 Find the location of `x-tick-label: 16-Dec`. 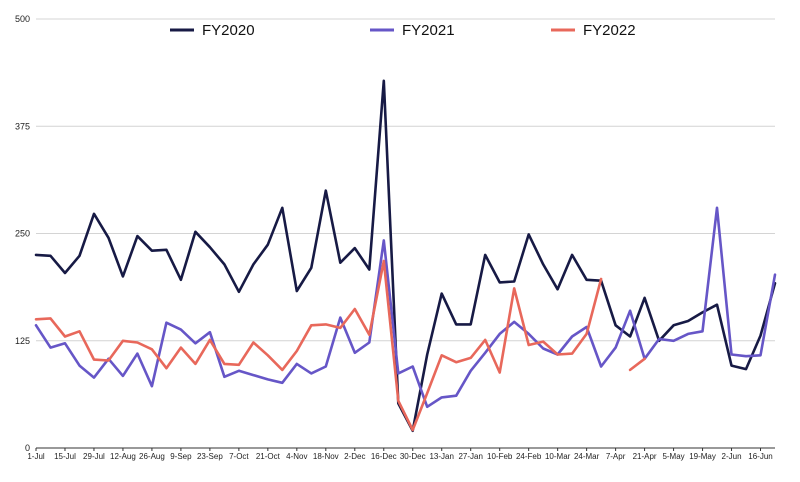

x-tick-label: 16-Dec is located at coordinates (384, 456).